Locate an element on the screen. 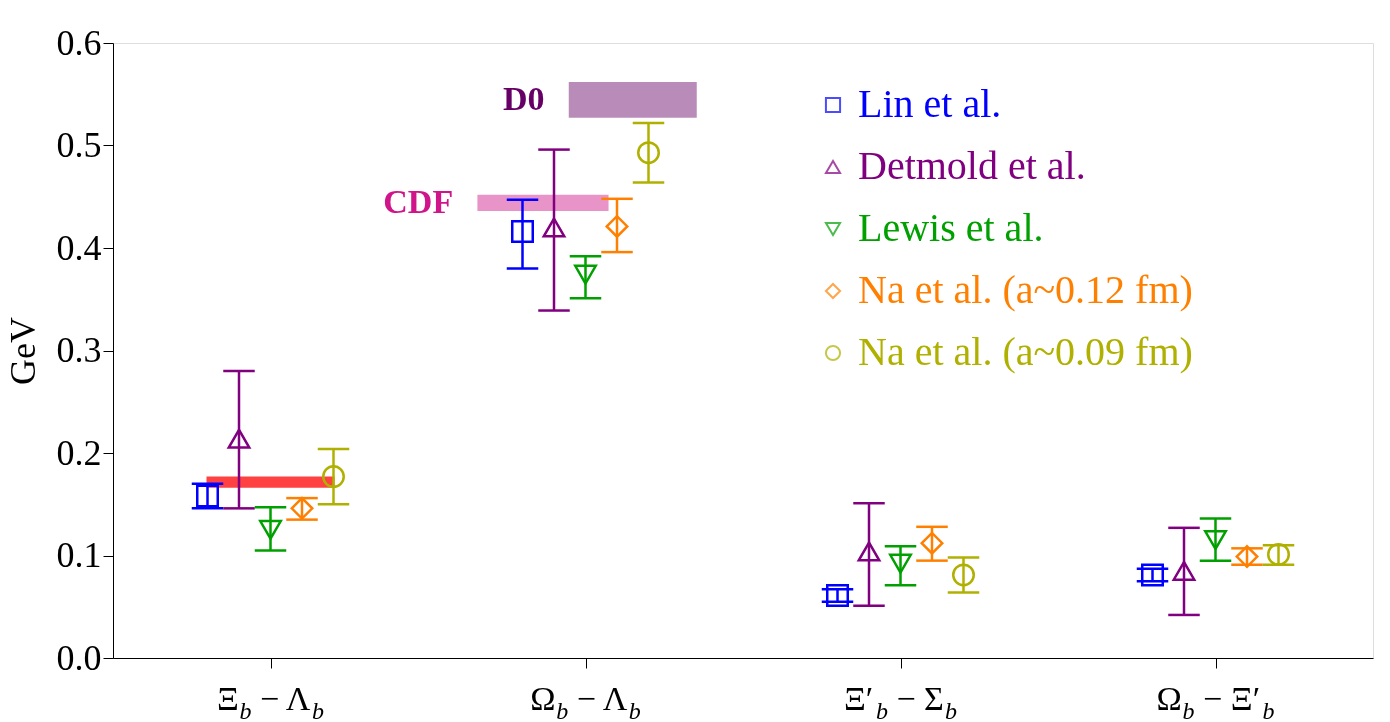  legend-label: Na et al. (a~0.09 fm) is located at coordinates (1025, 351).